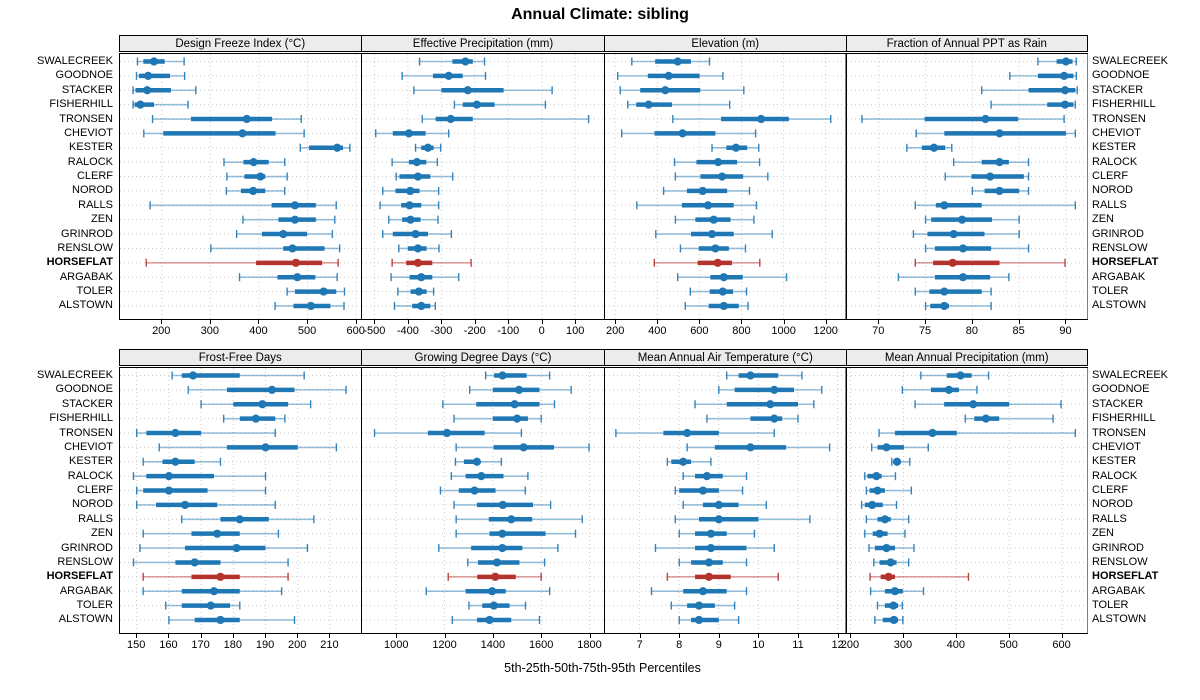 The width and height of the screenshot is (1200, 700). What do you see at coordinates (1120, 561) in the screenshot?
I see `station-label-right-renslow: RENSLOW` at bounding box center [1120, 561].